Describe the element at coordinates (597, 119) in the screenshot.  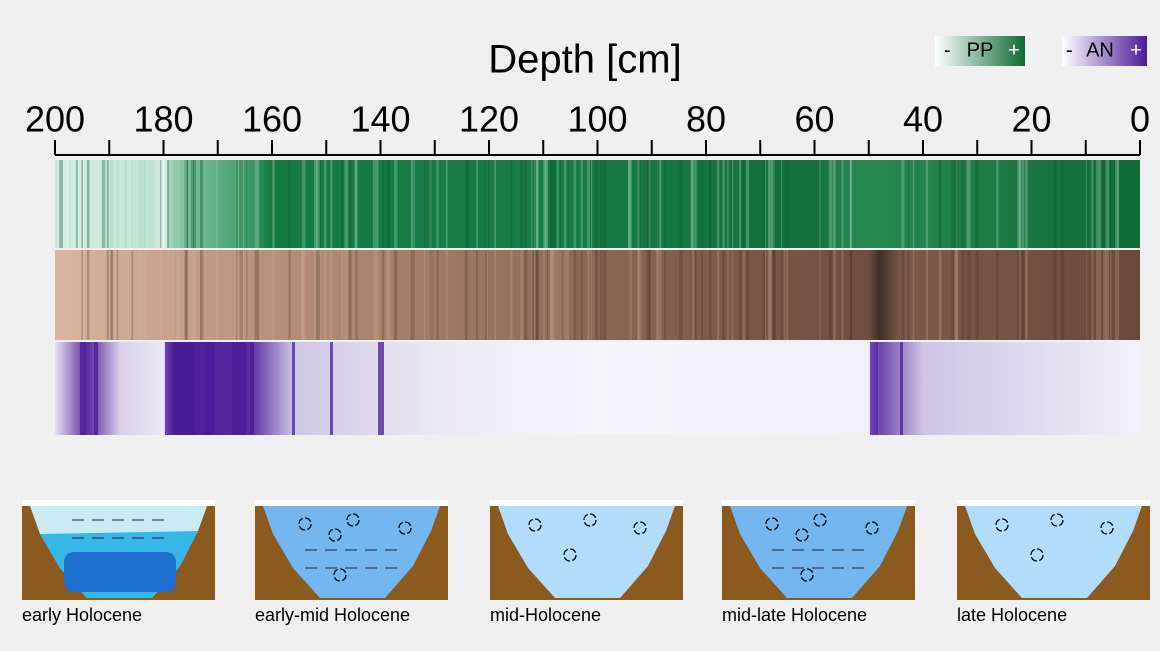
I see `tick-label: 100` at that location.